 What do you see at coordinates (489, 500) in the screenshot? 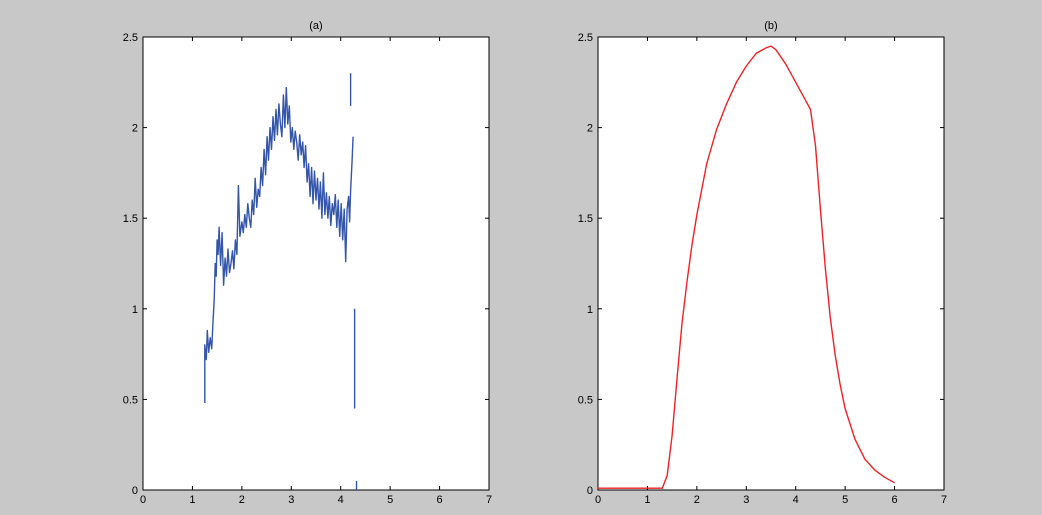
I see `chart-a-x-tick-label: 7` at bounding box center [489, 500].